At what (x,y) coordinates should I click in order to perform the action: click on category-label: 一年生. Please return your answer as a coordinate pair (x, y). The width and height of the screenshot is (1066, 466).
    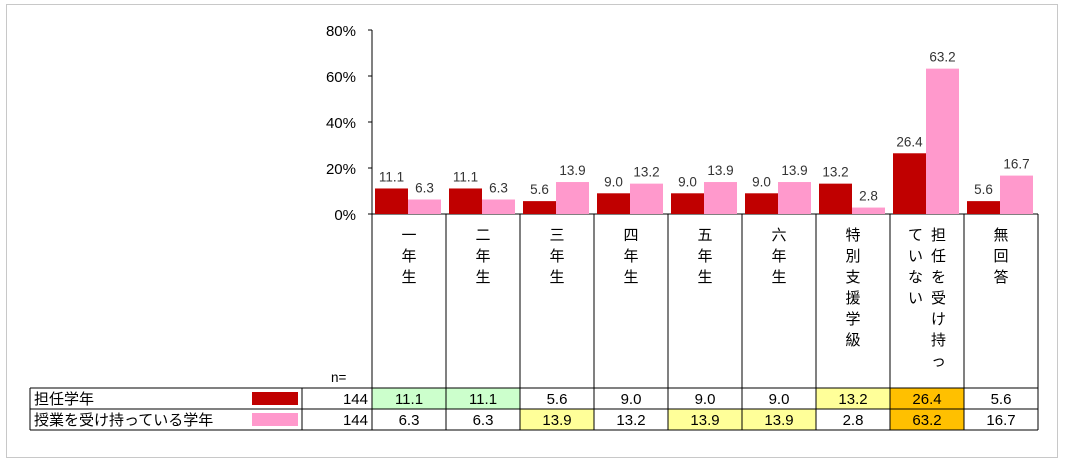
    Looking at the image, I should click on (408, 256).